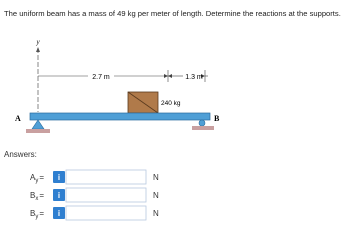 This screenshot has width=350, height=240. What do you see at coordinates (171, 103) in the screenshot?
I see `load-label: 240 kg` at bounding box center [171, 103].